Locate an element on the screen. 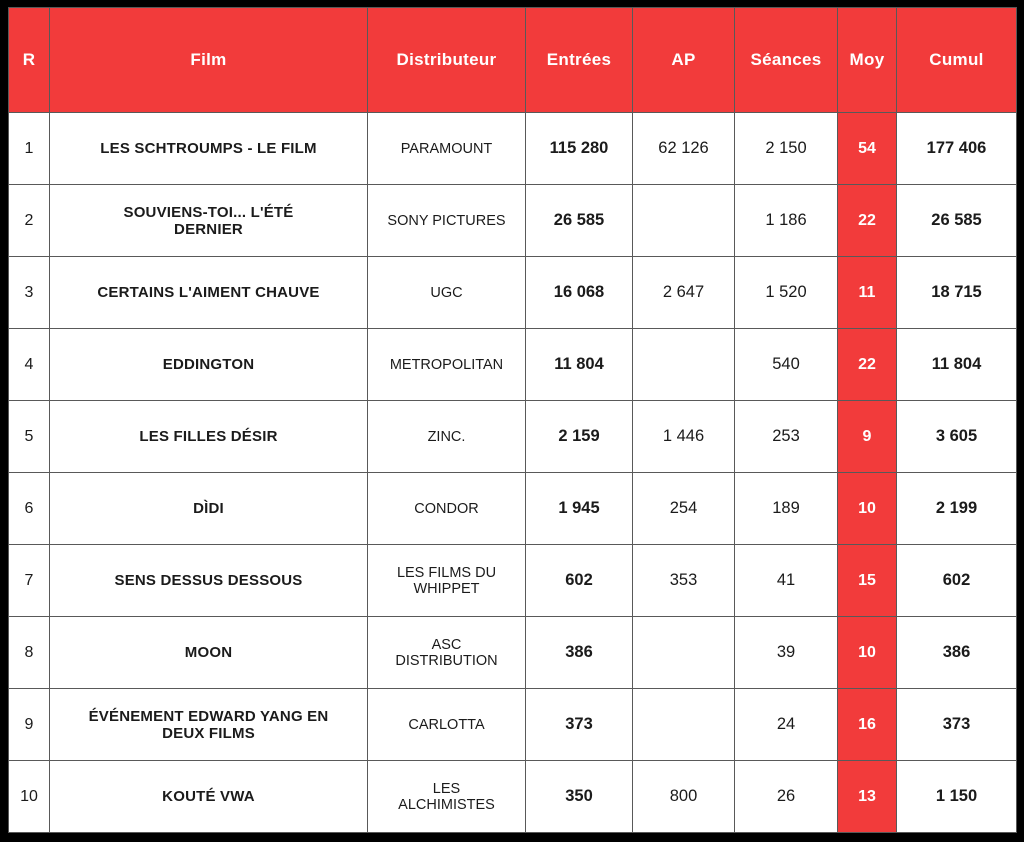  column-header-entries: Entrées is located at coordinates (579, 60).